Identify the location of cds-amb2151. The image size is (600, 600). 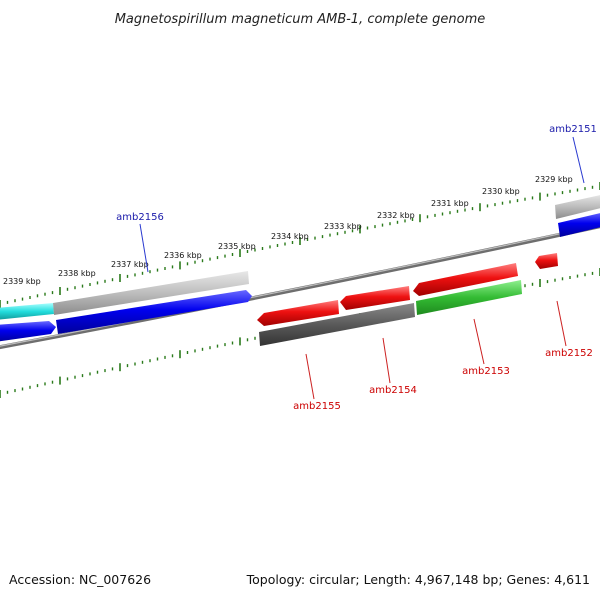
(579, 224).